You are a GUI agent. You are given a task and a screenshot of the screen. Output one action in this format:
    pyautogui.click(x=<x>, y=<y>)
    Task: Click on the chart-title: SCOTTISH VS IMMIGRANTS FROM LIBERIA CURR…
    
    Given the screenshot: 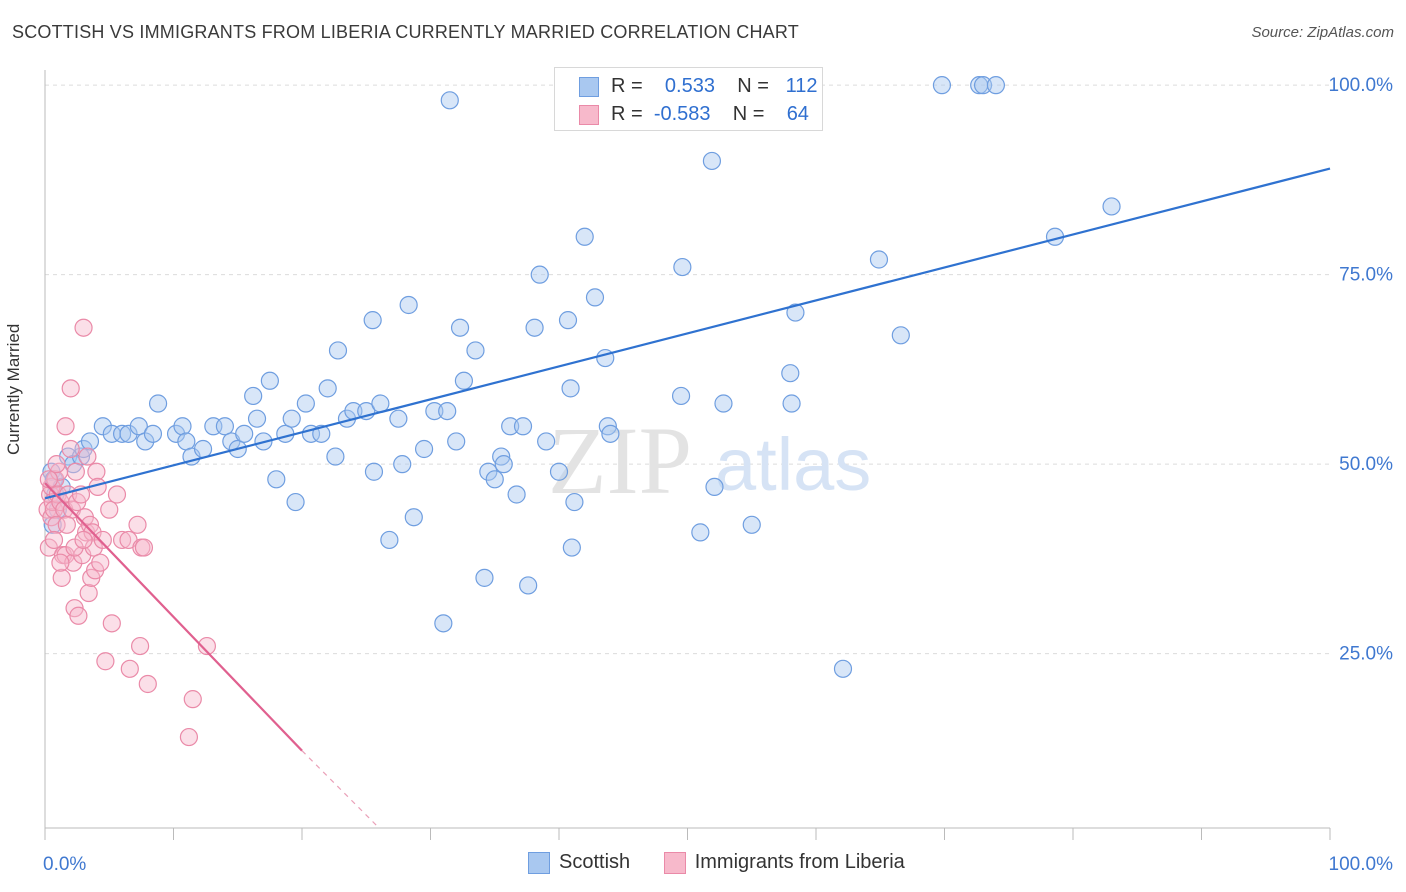 What is the action you would take?
    pyautogui.click(x=405, y=32)
    